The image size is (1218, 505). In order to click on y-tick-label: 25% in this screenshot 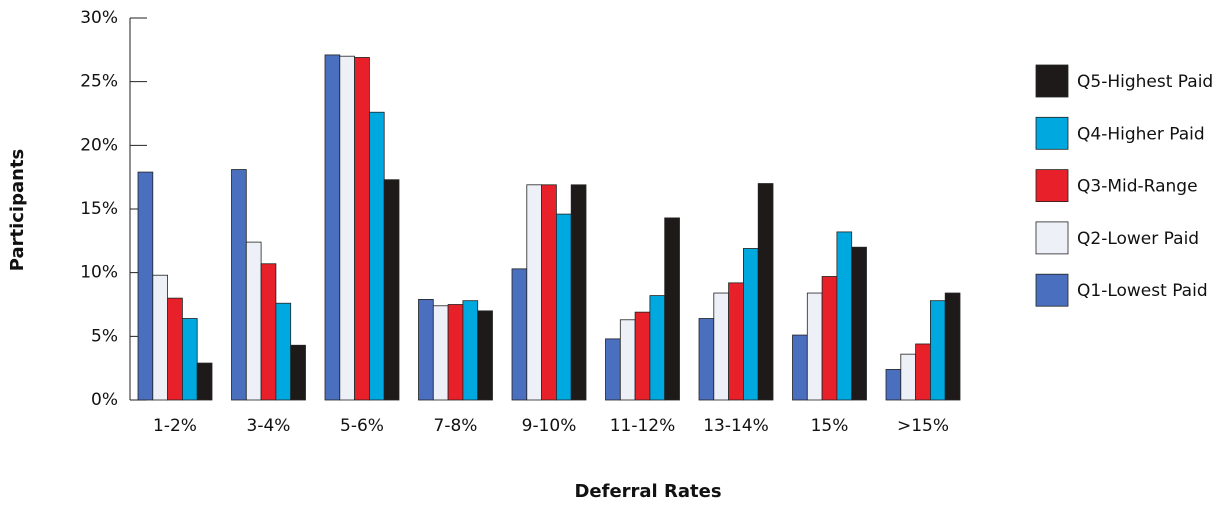, I will do `click(99, 82)`.